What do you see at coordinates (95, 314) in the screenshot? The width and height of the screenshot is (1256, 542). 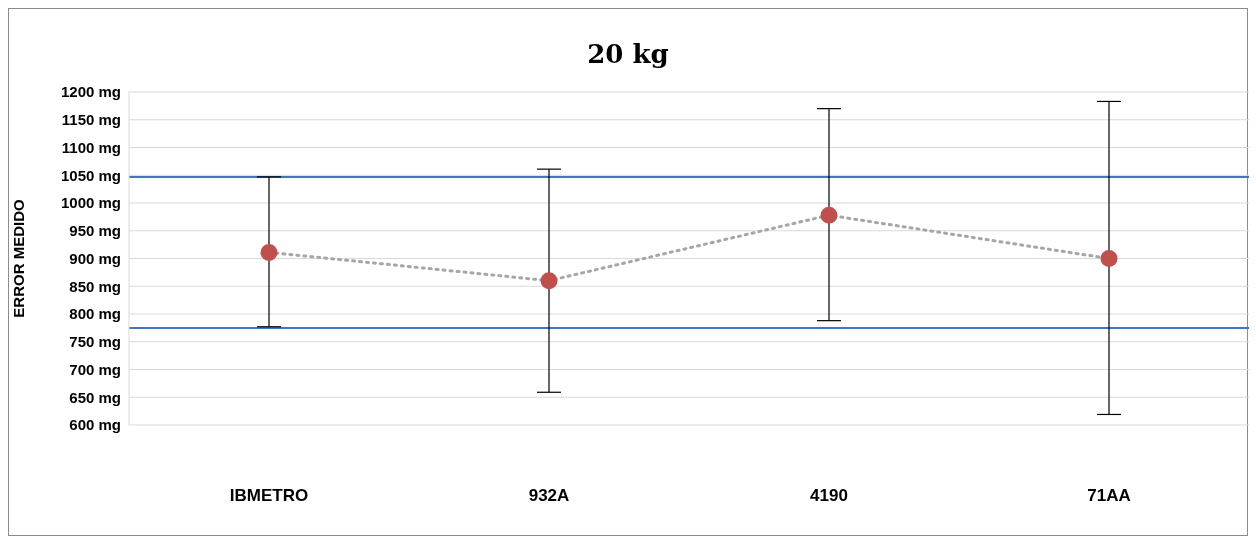 I see `y-tick-label: 800 mg` at bounding box center [95, 314].